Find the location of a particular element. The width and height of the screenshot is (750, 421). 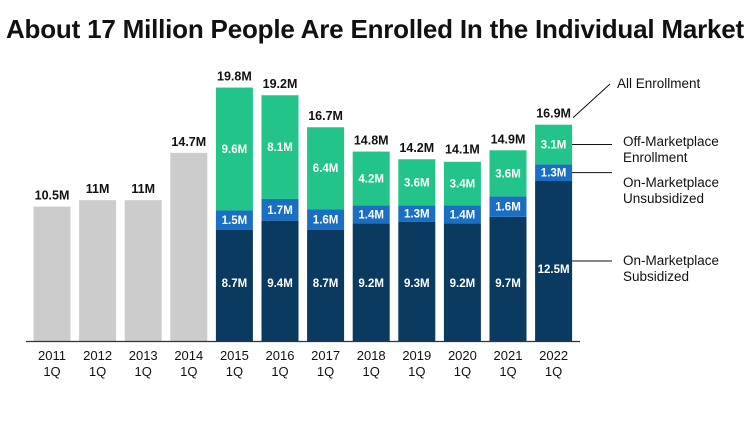

segment-label: 12.5M is located at coordinates (554, 270).